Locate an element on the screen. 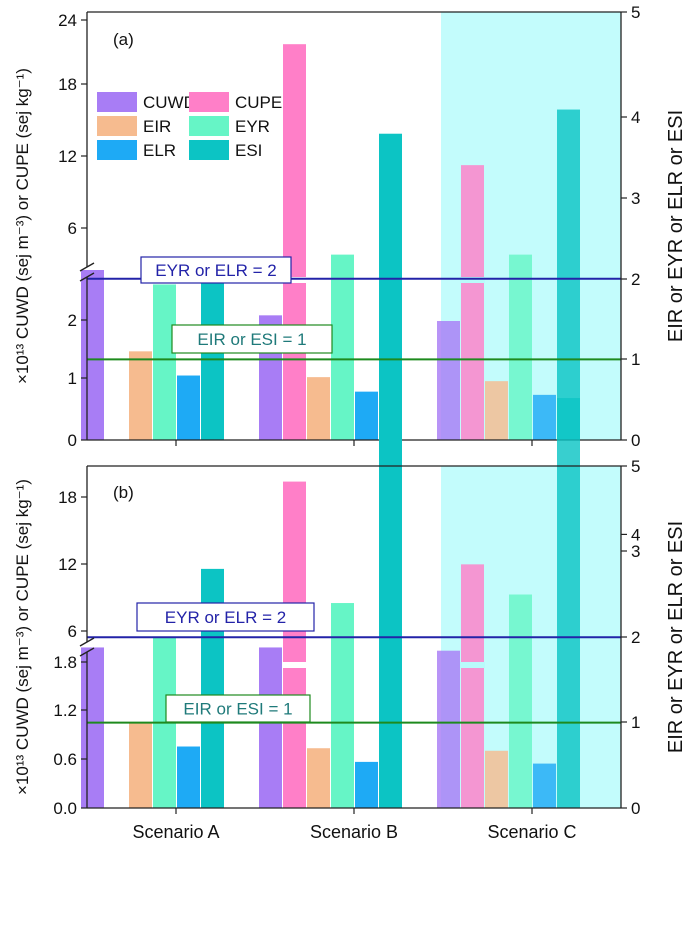 This screenshot has height=934, width=700. legend: CUWD CUPE EIR EYR ELR ESI is located at coordinates (189, 126).